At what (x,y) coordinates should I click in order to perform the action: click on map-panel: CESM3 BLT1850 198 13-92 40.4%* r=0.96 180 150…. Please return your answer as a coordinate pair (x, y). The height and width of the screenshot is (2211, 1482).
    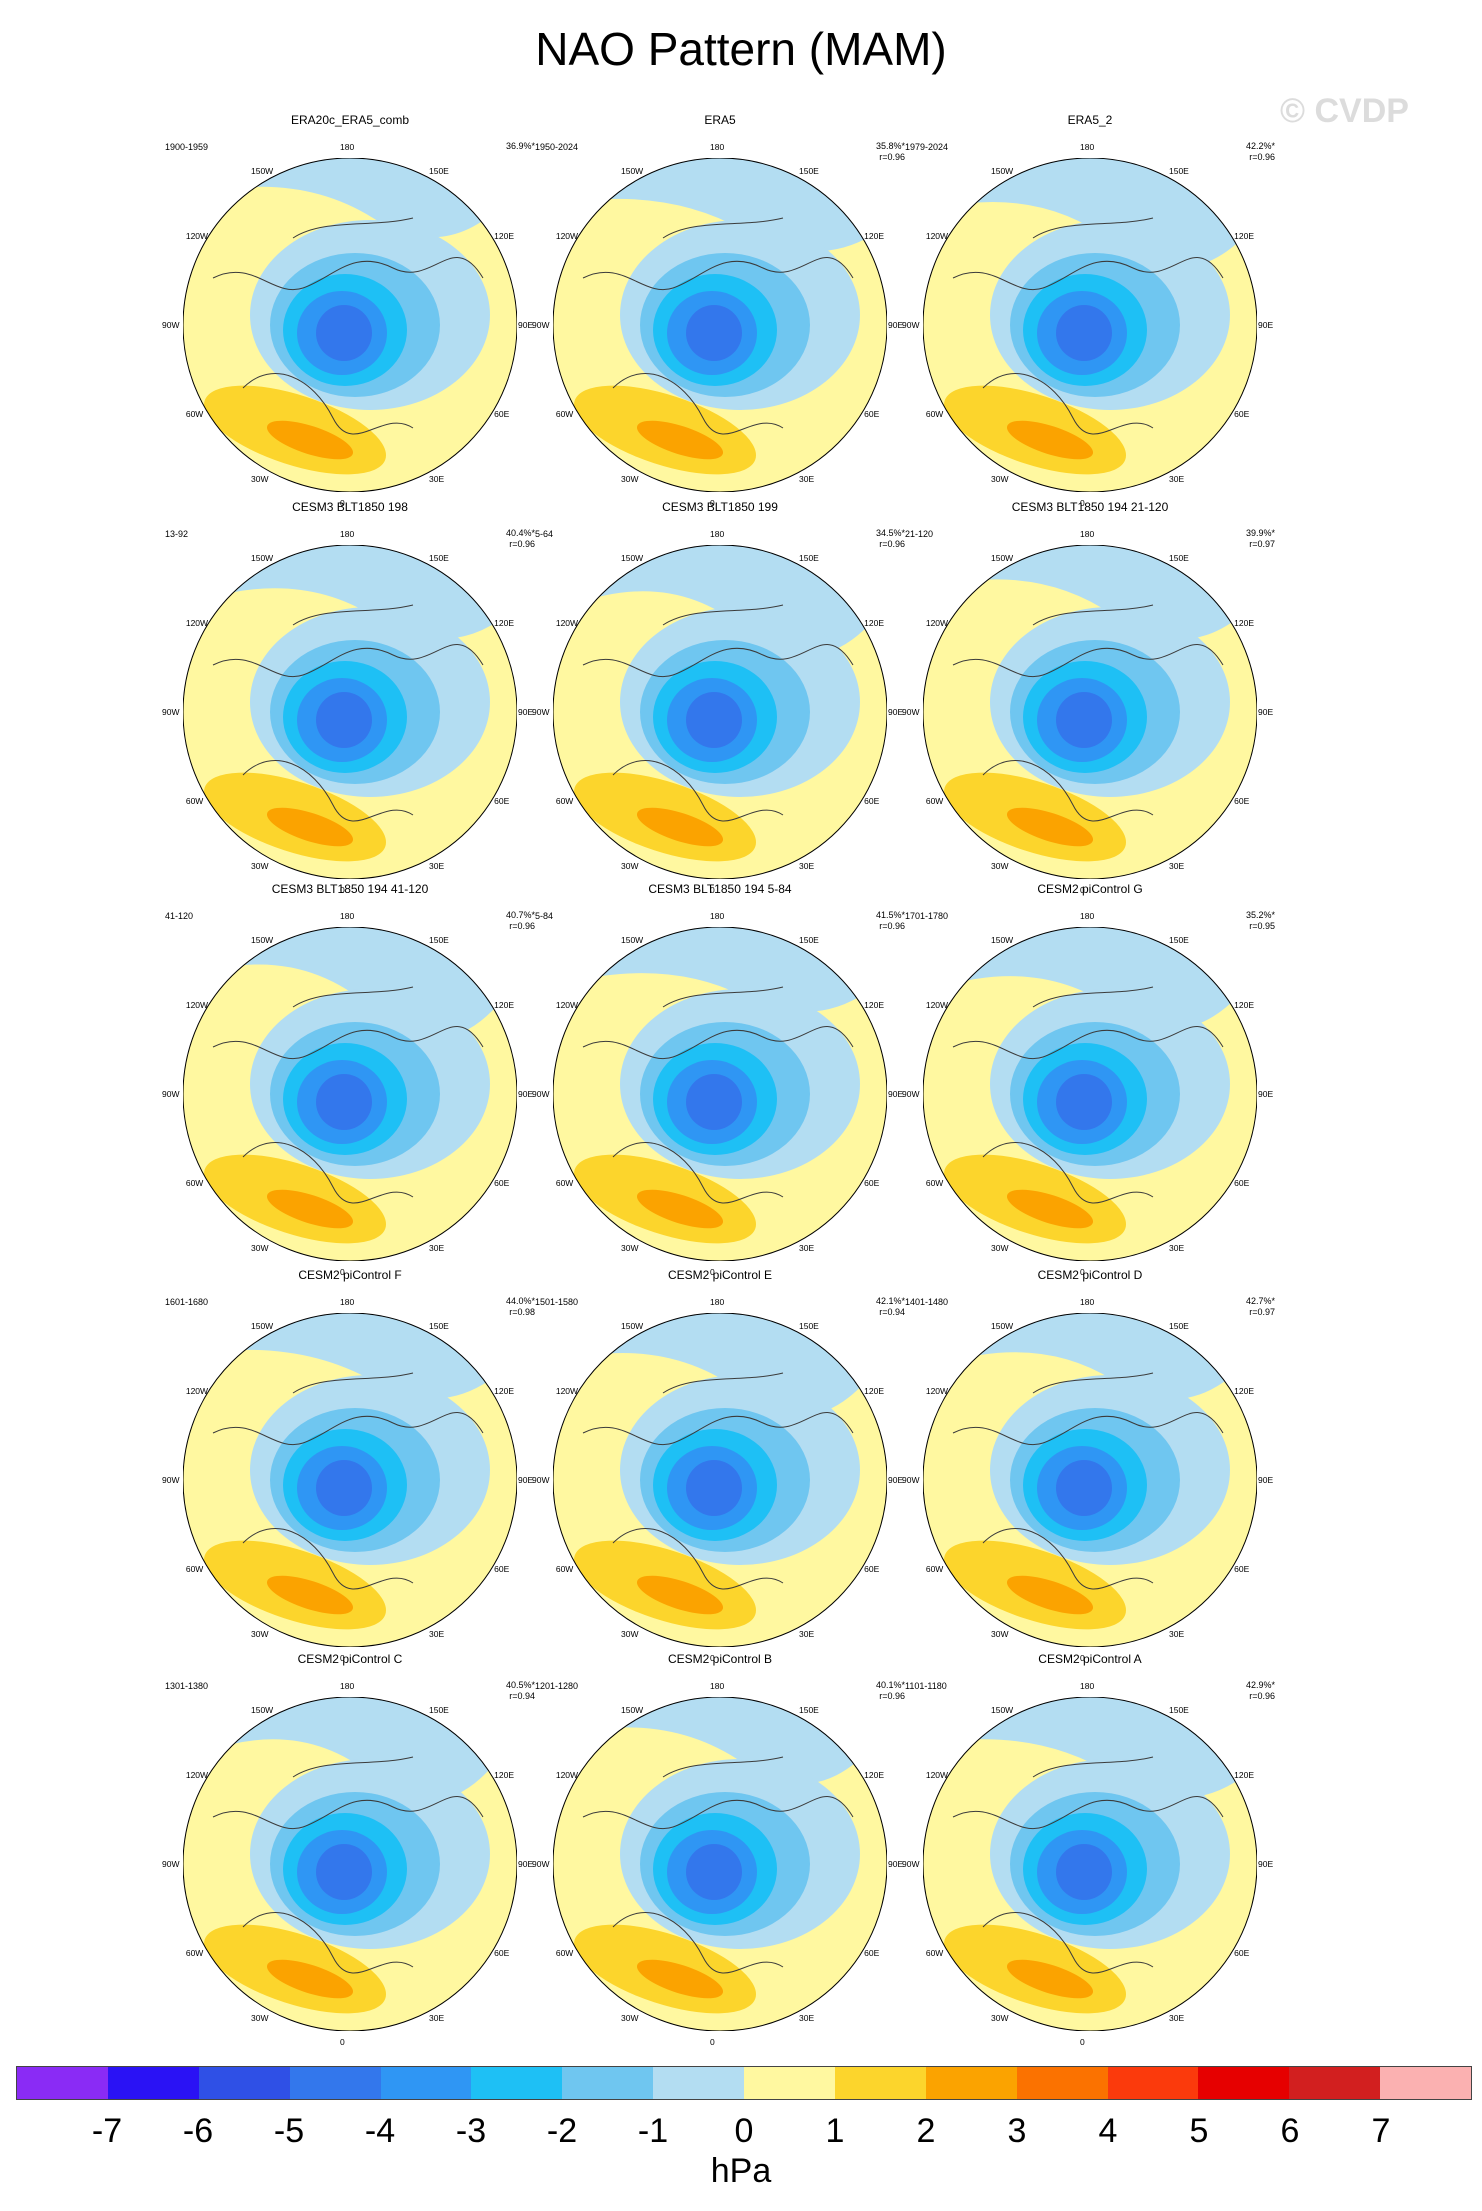
    Looking at the image, I should click on (348, 697).